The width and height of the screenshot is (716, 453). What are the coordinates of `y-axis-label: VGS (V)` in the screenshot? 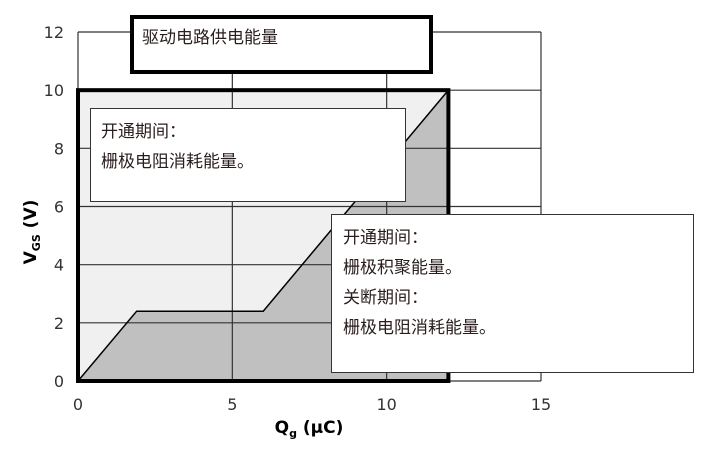 It's located at (32, 232).